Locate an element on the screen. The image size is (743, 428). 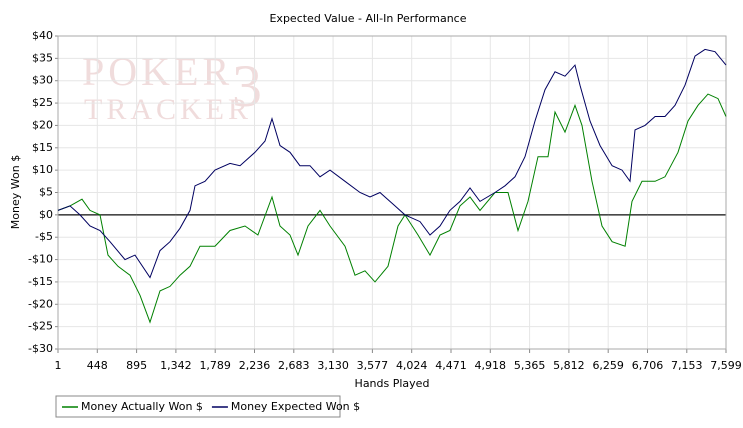
y-tick-label: $10 is located at coordinates (42, 169).